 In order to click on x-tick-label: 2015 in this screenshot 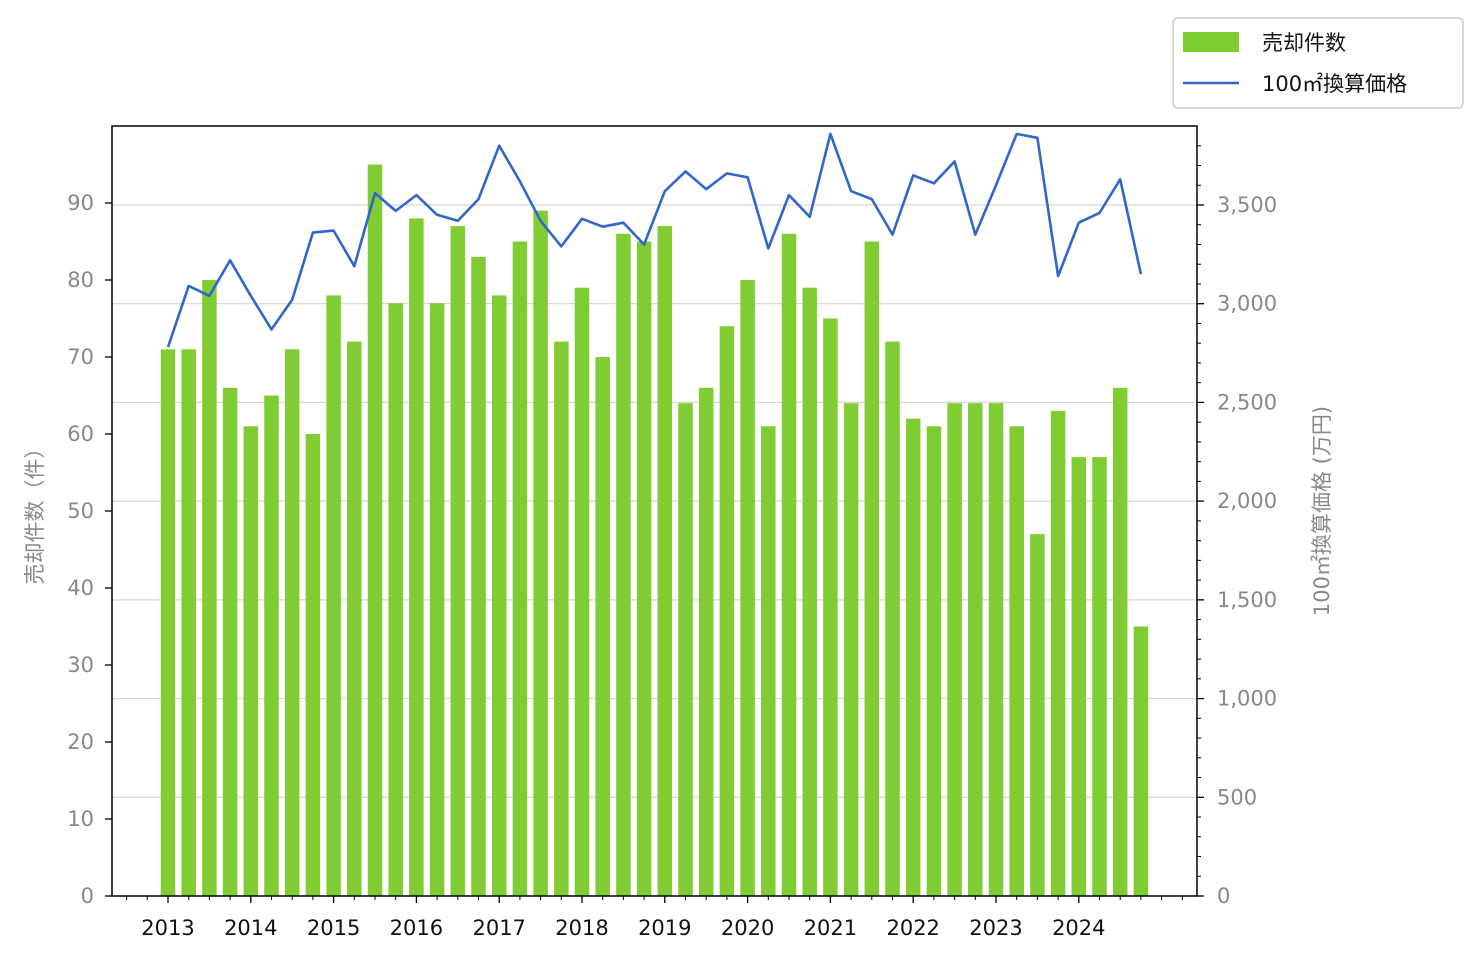, I will do `click(333, 928)`.